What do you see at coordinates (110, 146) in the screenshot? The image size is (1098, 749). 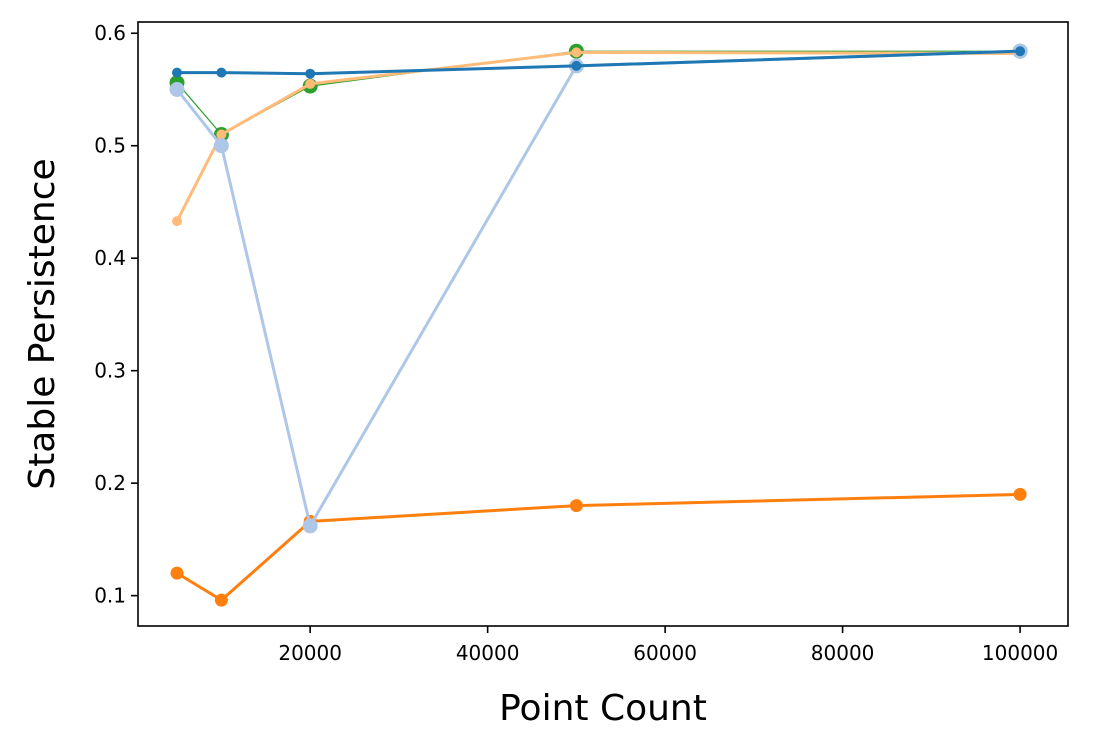 I see `y-tick-label: 0.5` at bounding box center [110, 146].